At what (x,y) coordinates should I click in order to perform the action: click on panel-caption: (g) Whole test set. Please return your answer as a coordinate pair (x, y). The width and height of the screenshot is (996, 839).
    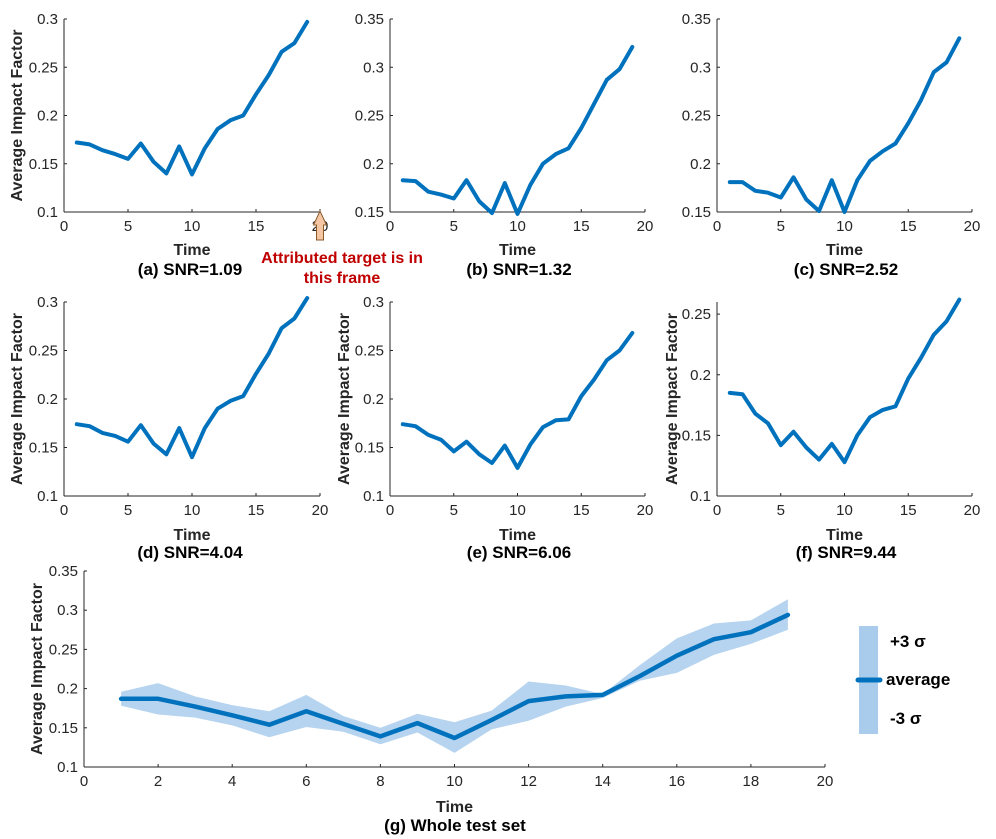
    Looking at the image, I should click on (455, 825).